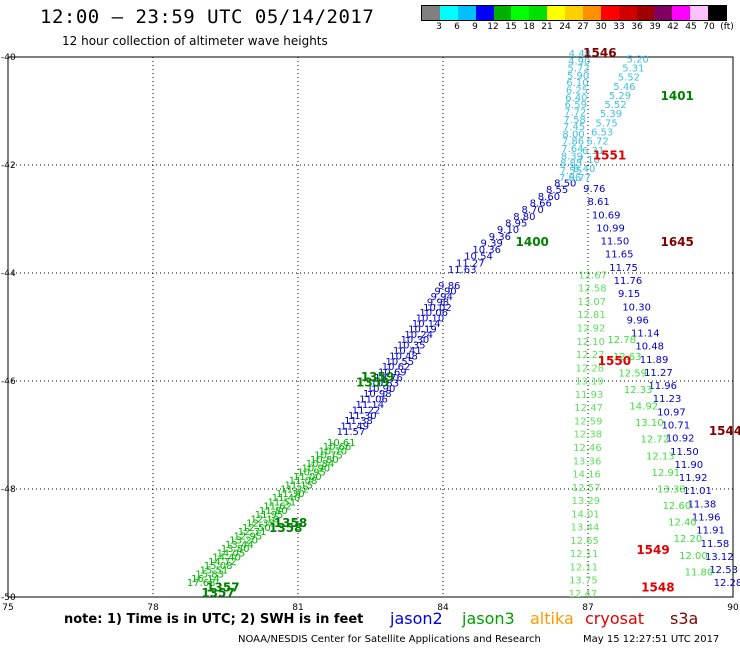 The image size is (740, 650). Describe the element at coordinates (589, 382) in the screenshot. I see `wave-height-value: 13.19` at that location.